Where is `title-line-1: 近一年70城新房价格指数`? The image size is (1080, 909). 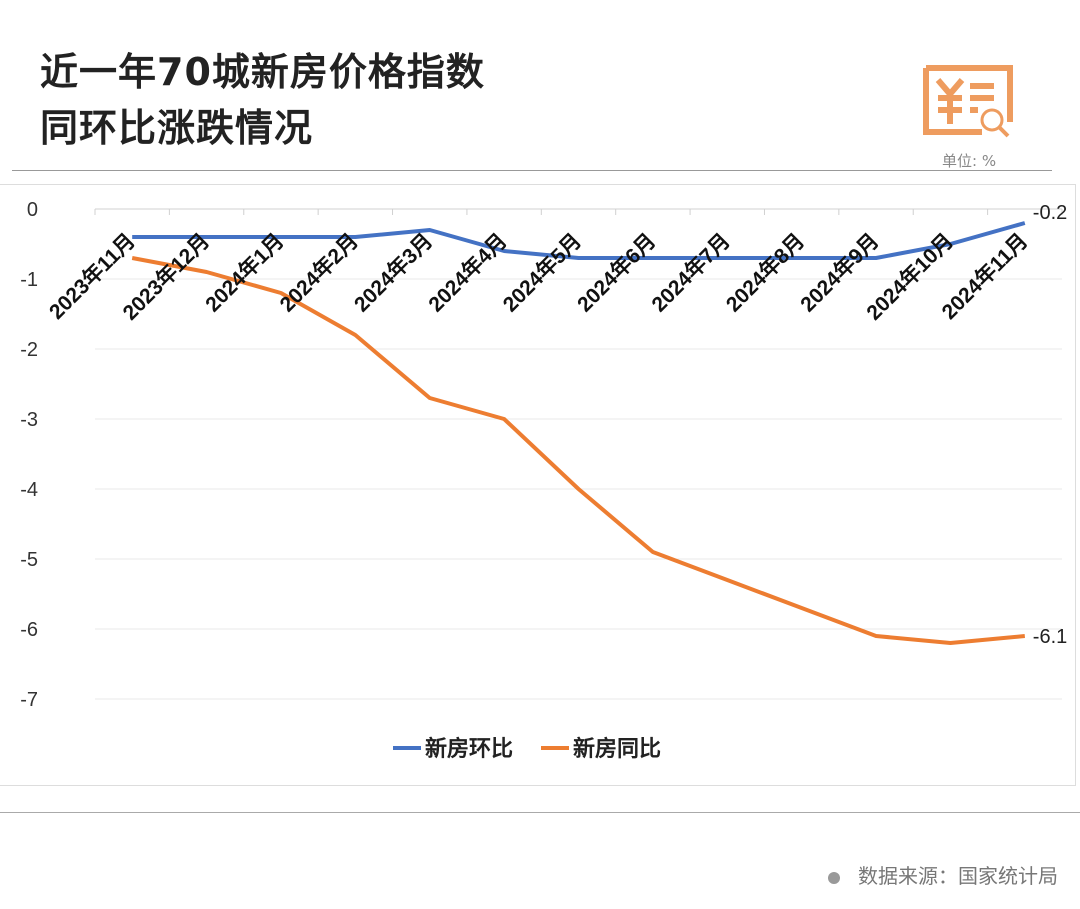
title-line-1: 近一年70城新房价格指数 is located at coordinates (262, 72).